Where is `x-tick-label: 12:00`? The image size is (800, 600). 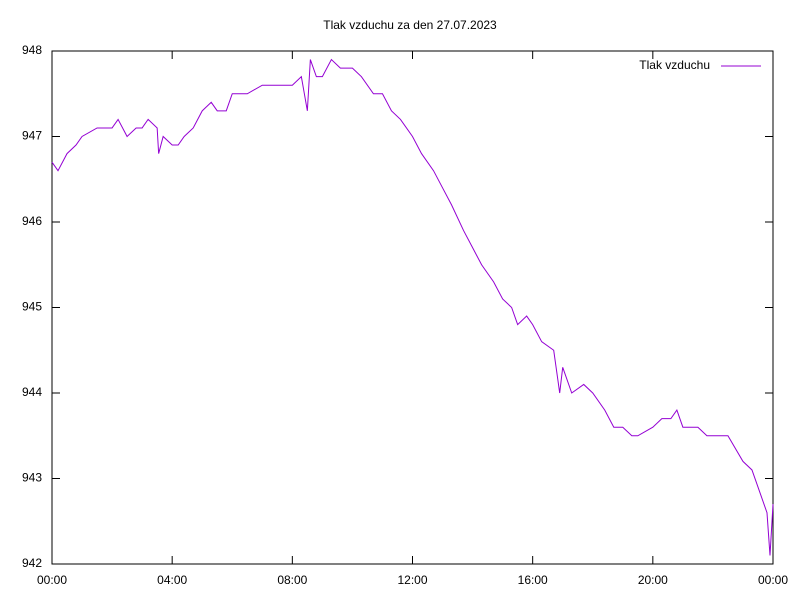 x-tick-label: 12:00 is located at coordinates (412, 580).